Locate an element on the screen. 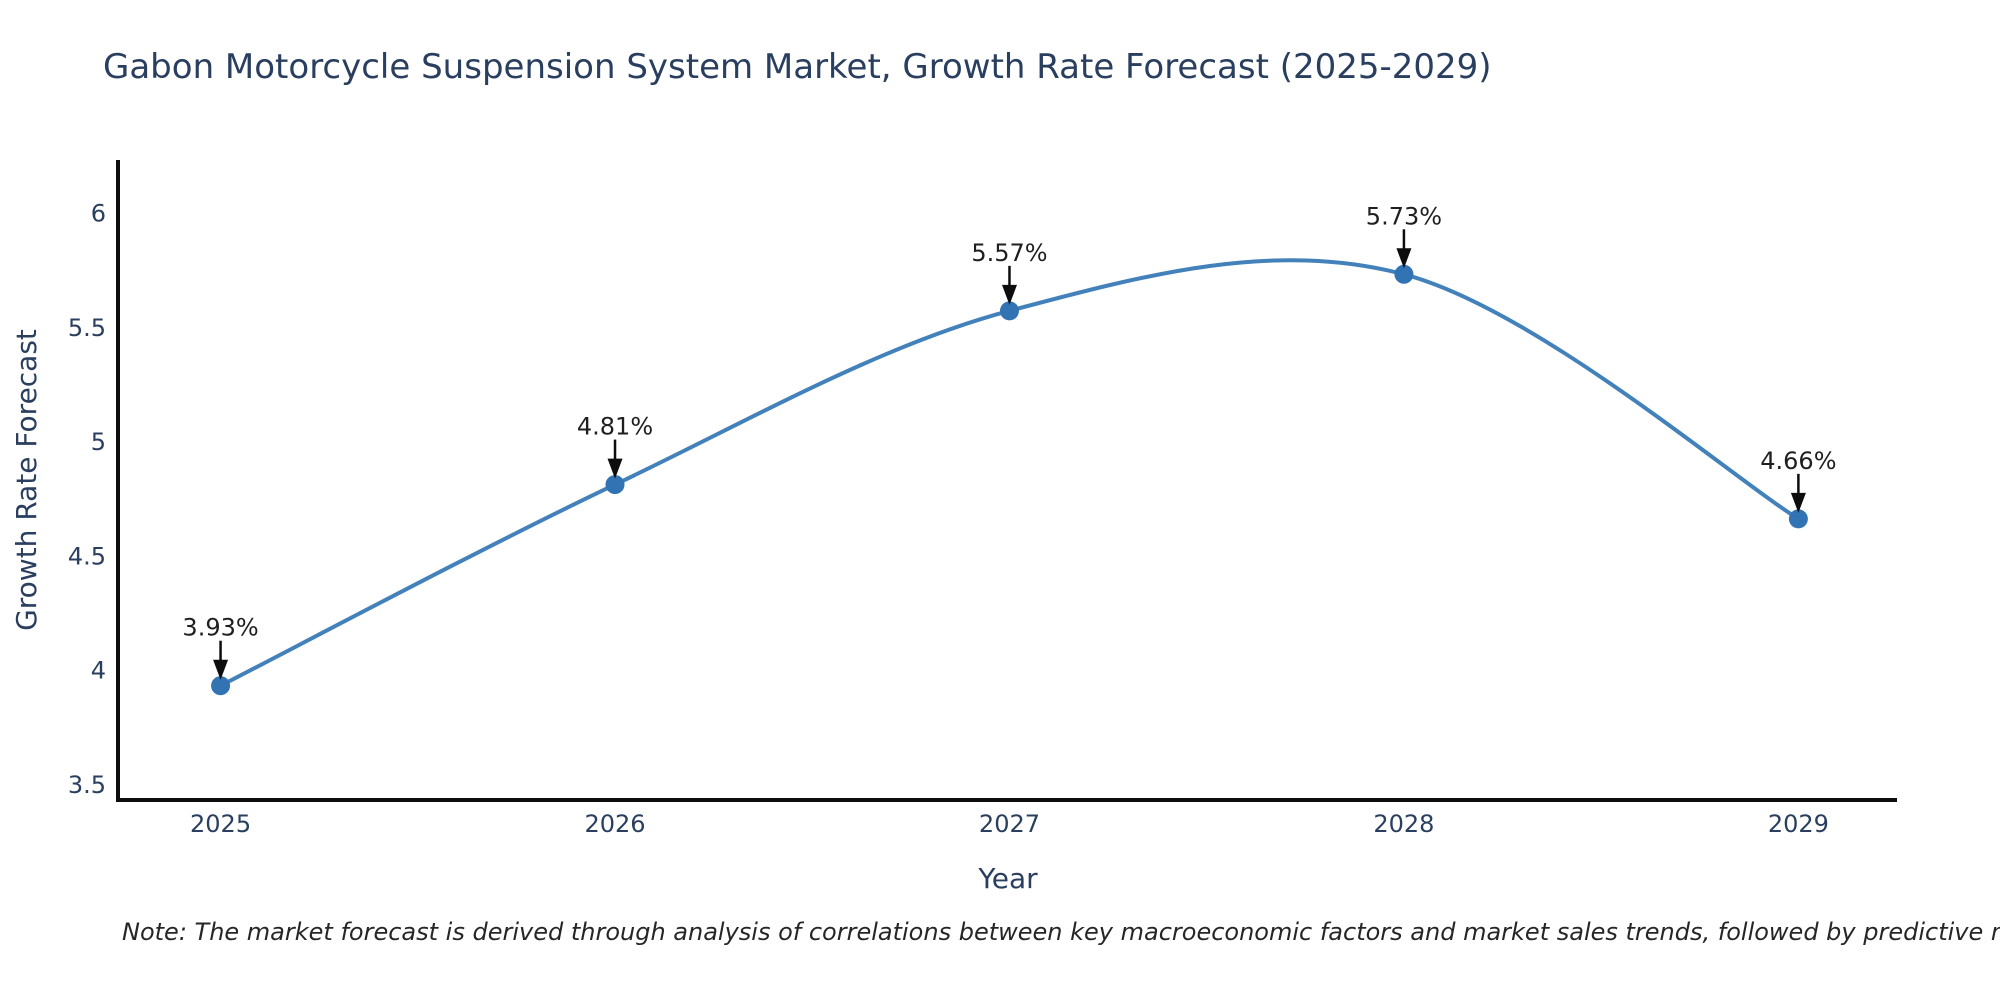  y-tick-label: 5 is located at coordinates (98, 442).